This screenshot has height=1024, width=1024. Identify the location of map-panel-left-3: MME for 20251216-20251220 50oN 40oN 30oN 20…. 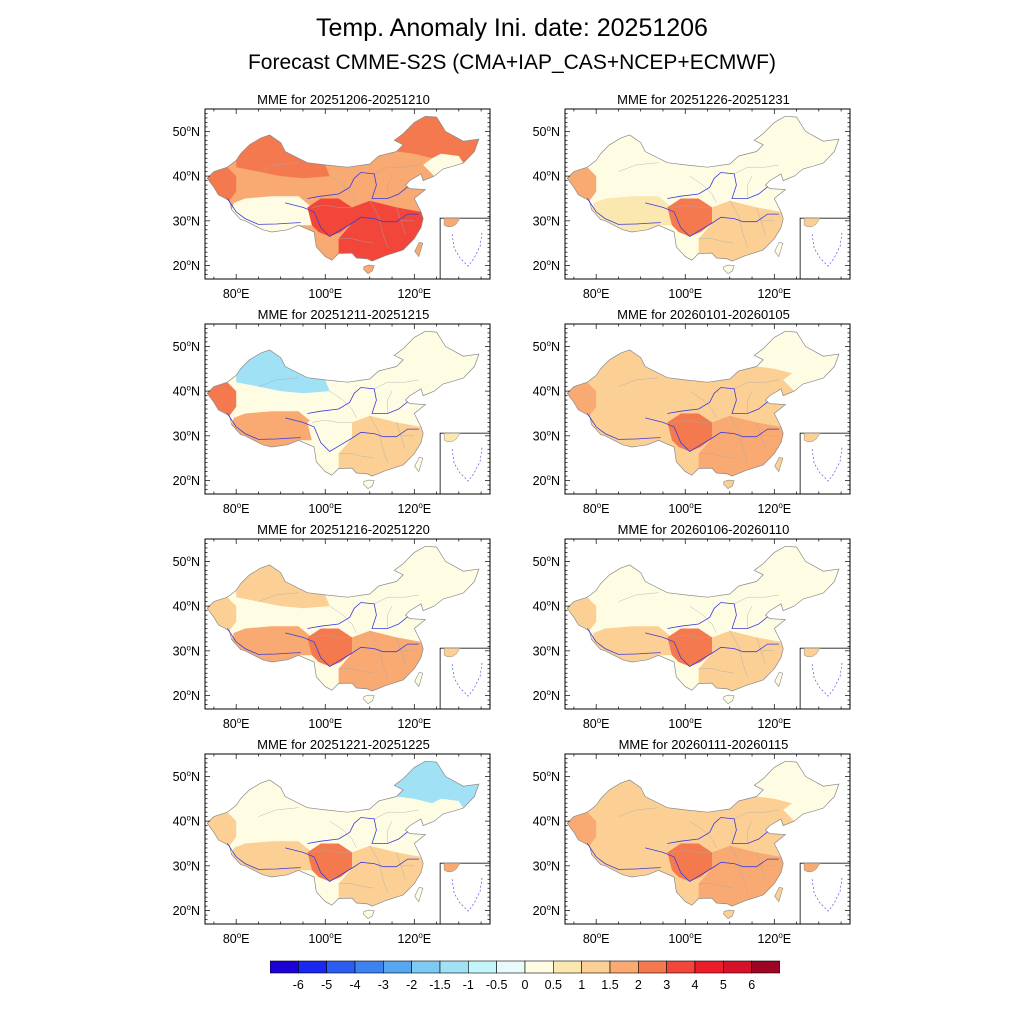
(340, 629).